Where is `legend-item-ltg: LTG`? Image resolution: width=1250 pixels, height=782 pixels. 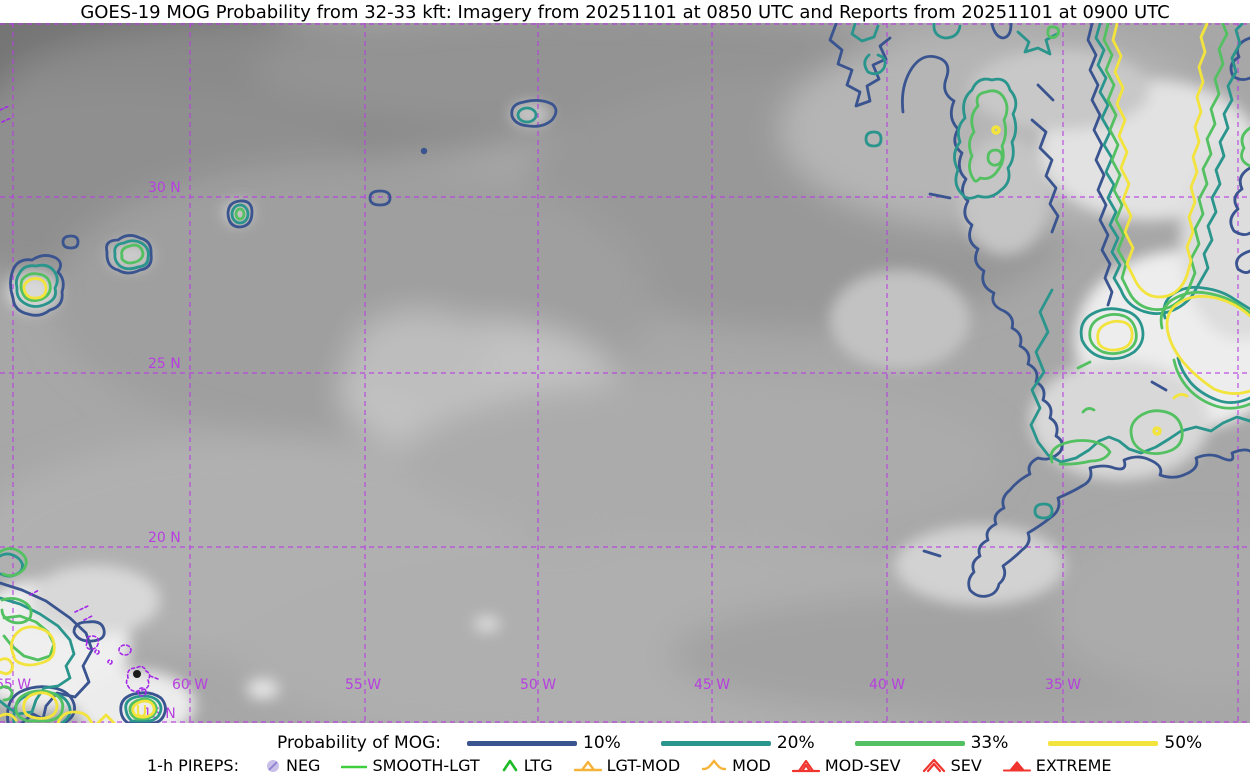 legend-item-ltg: LTG is located at coordinates (527, 765).